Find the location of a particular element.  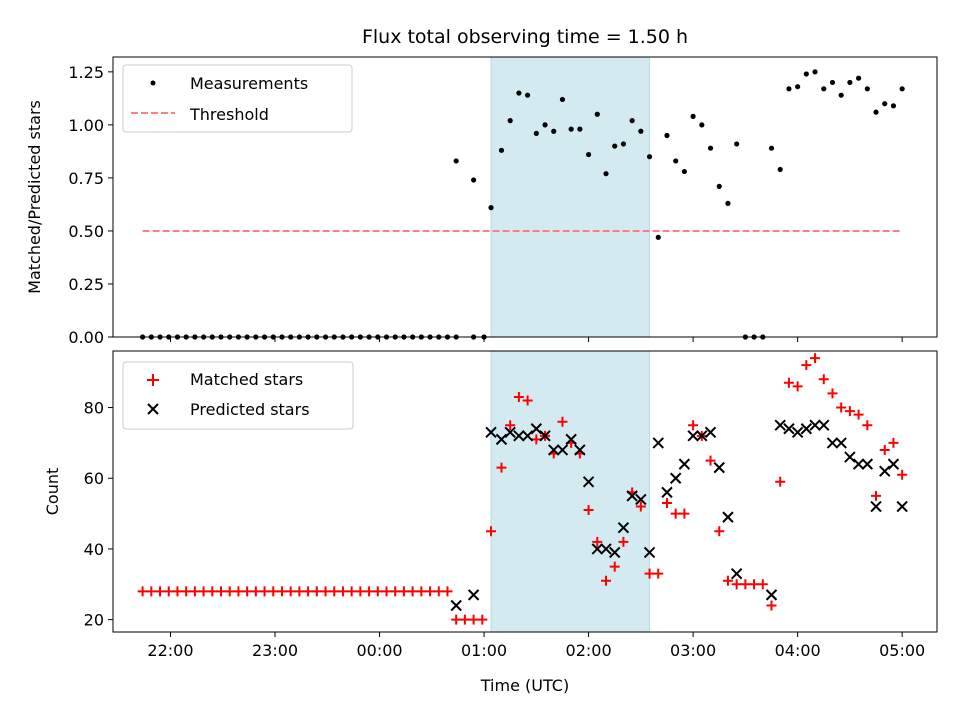

y-tick-label: 60 is located at coordinates (94, 478).